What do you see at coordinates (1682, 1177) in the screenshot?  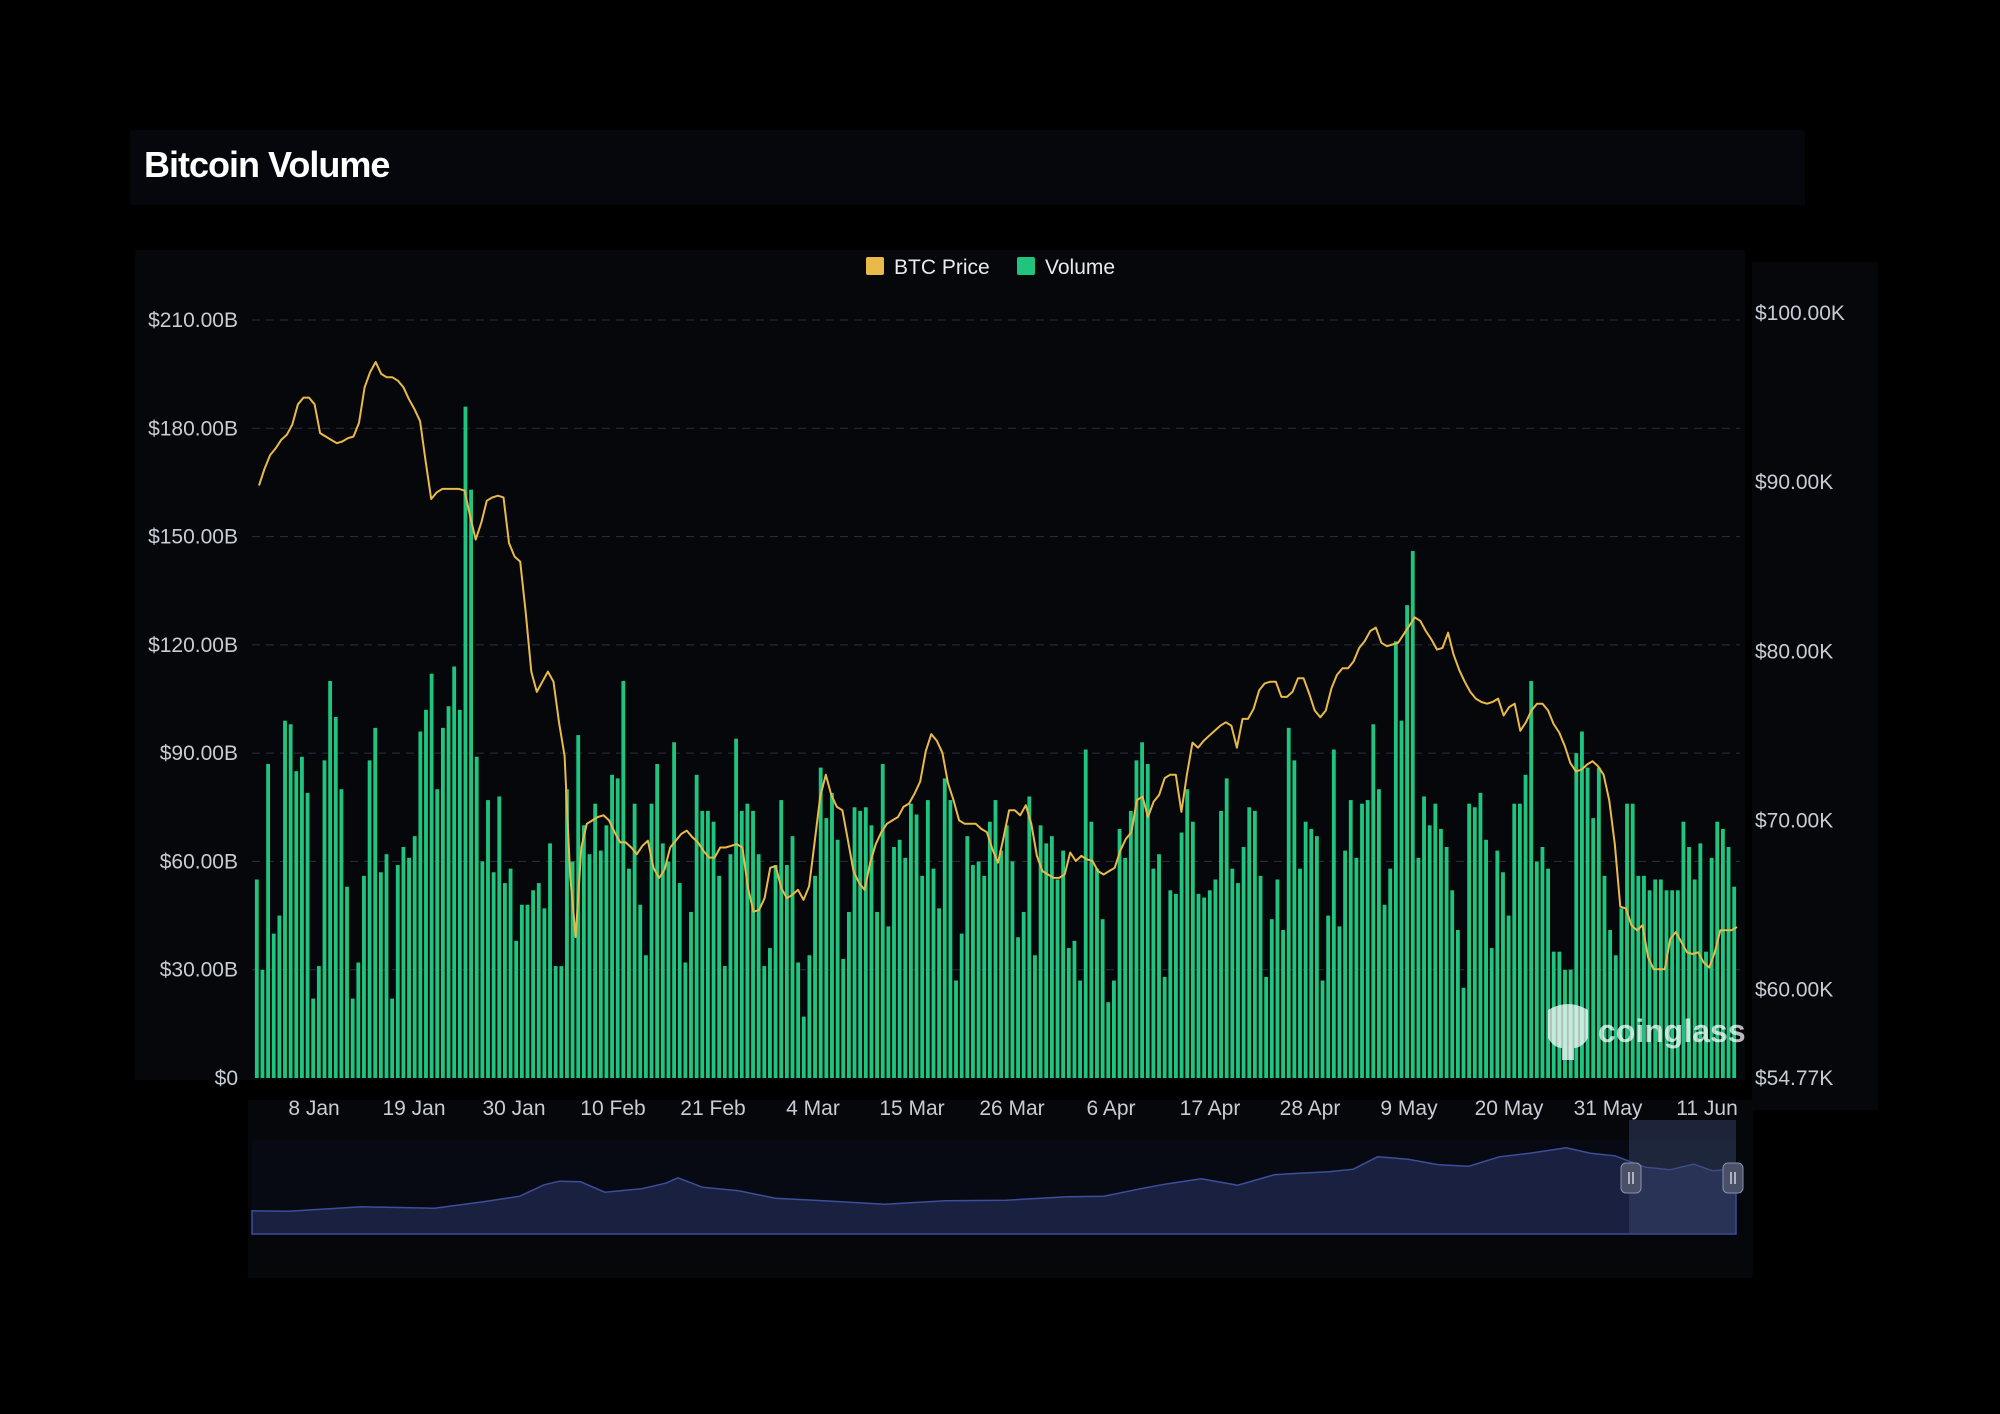 I see `navigator-selection` at bounding box center [1682, 1177].